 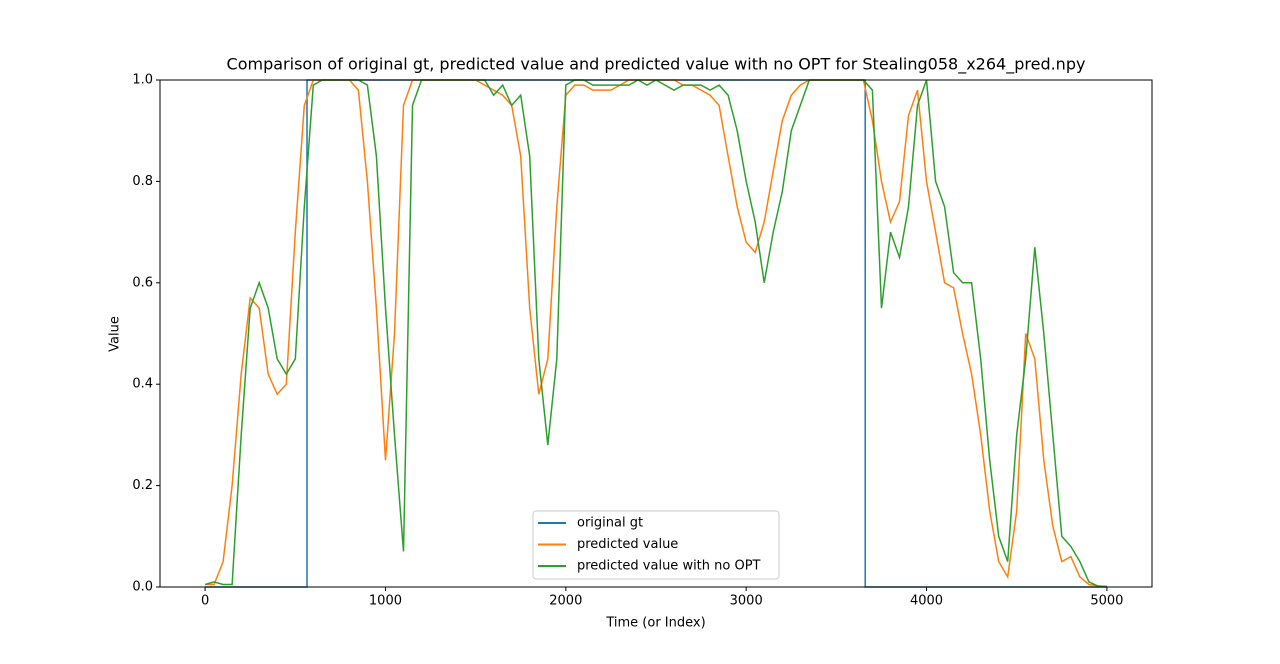 What do you see at coordinates (142, 485) in the screenshot?
I see `y-tick-label: 0.2` at bounding box center [142, 485].